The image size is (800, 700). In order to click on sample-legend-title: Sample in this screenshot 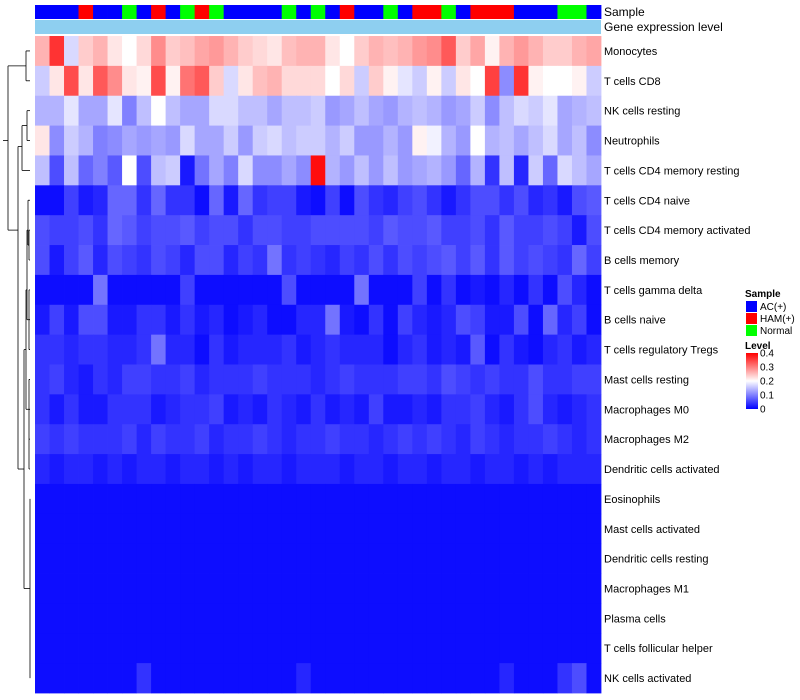, I will do `click(763, 294)`.